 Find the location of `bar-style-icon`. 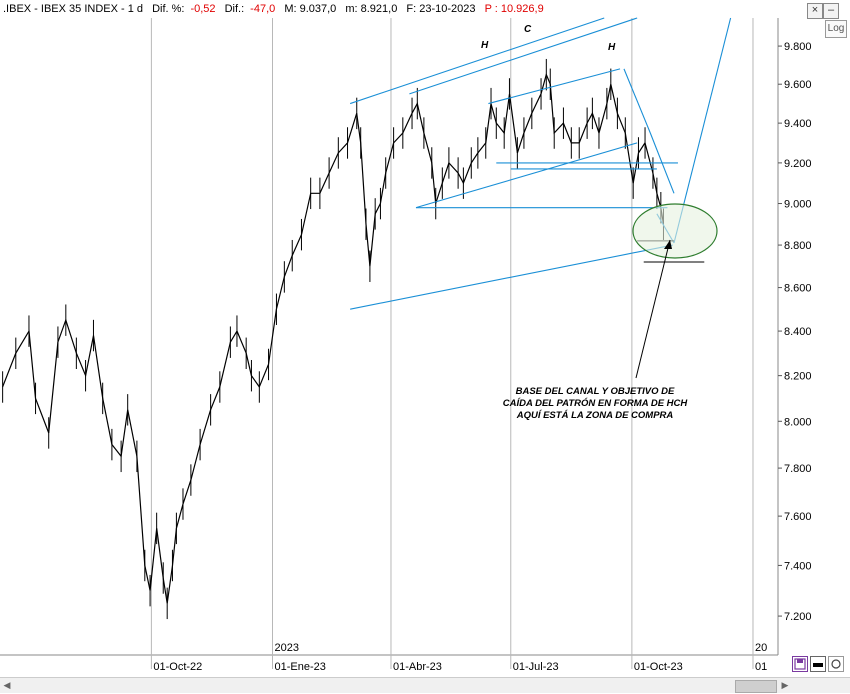

bar-style-icon is located at coordinates (818, 664).